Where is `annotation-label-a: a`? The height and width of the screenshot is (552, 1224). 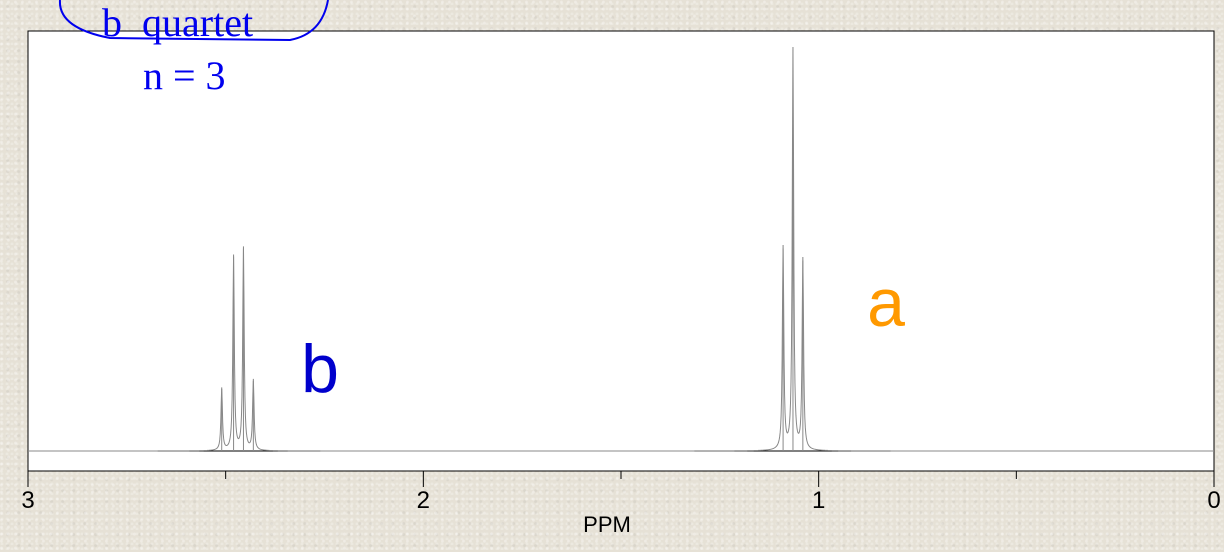
annotation-label-a: a is located at coordinates (886, 303).